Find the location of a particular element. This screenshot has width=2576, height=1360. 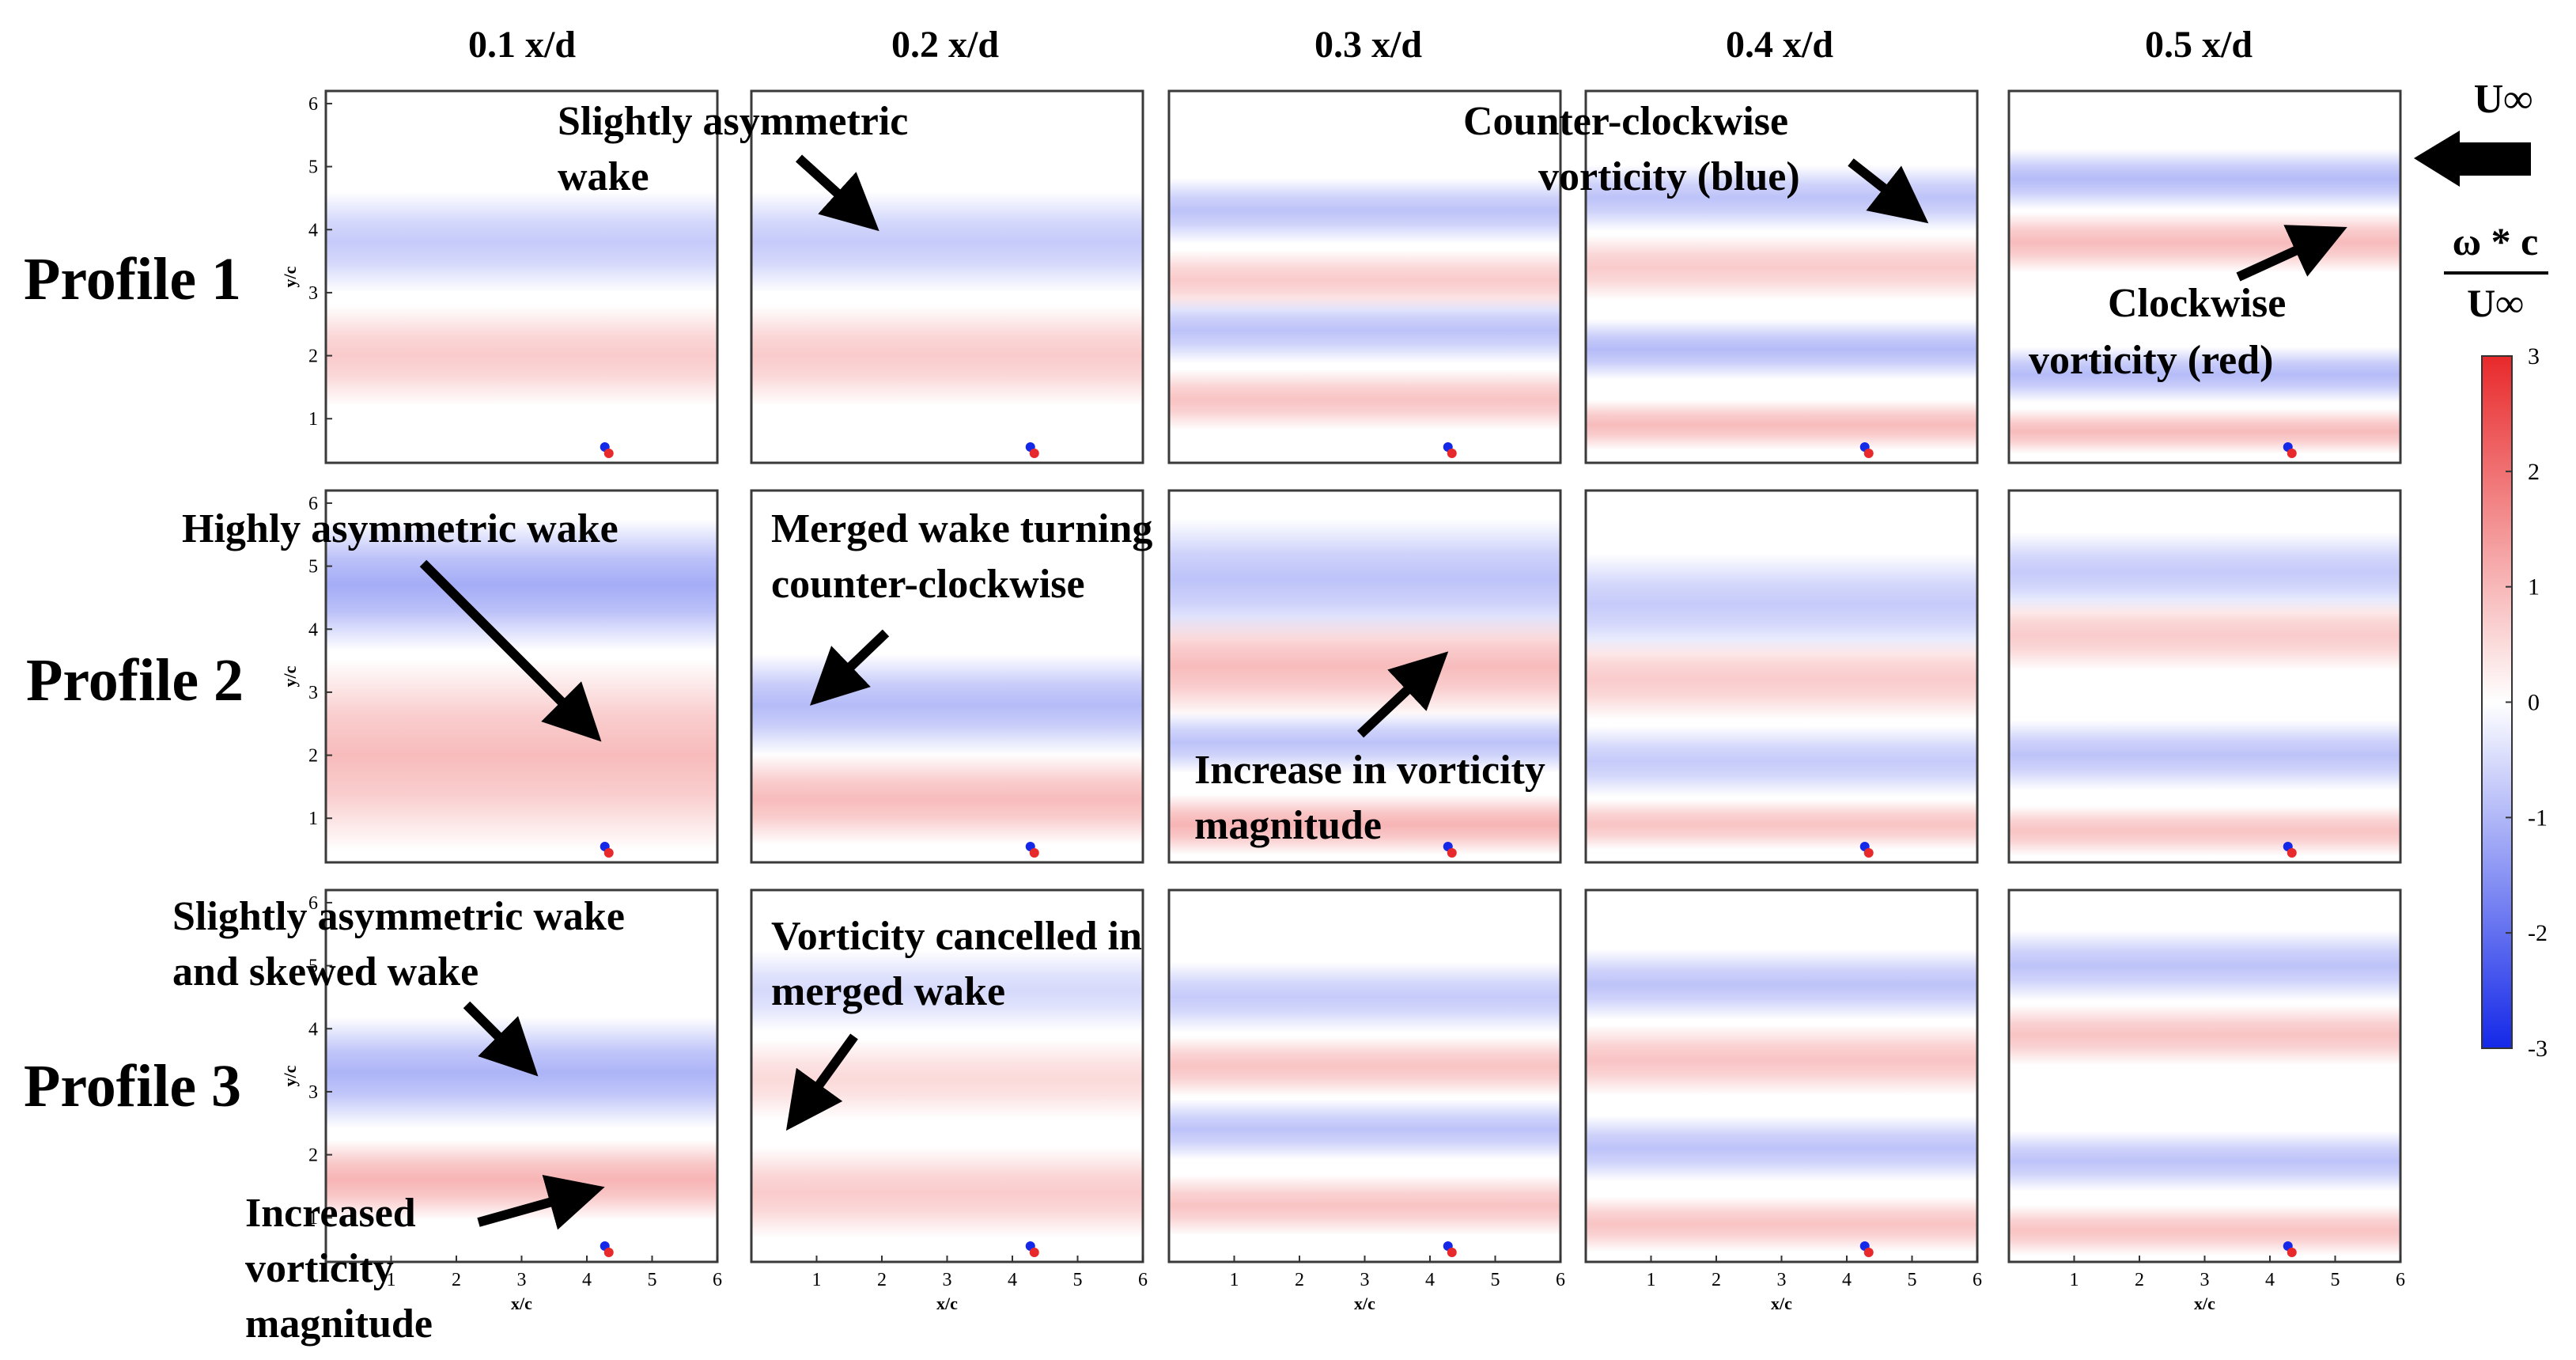

annotation-1-line-1: vorticity (blue) is located at coordinates (1669, 176).